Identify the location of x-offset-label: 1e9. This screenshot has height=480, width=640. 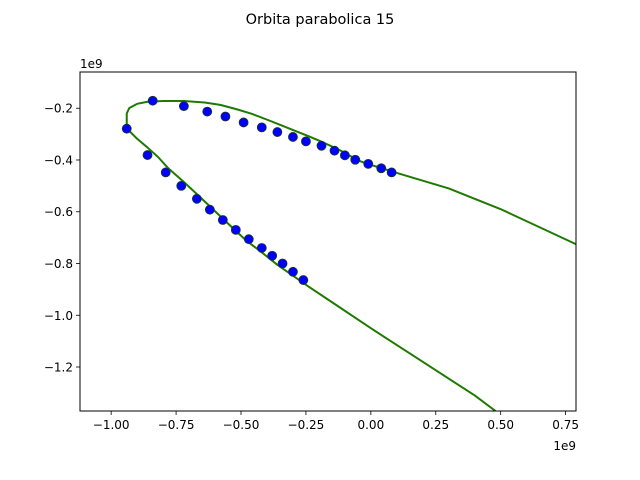
(564, 446).